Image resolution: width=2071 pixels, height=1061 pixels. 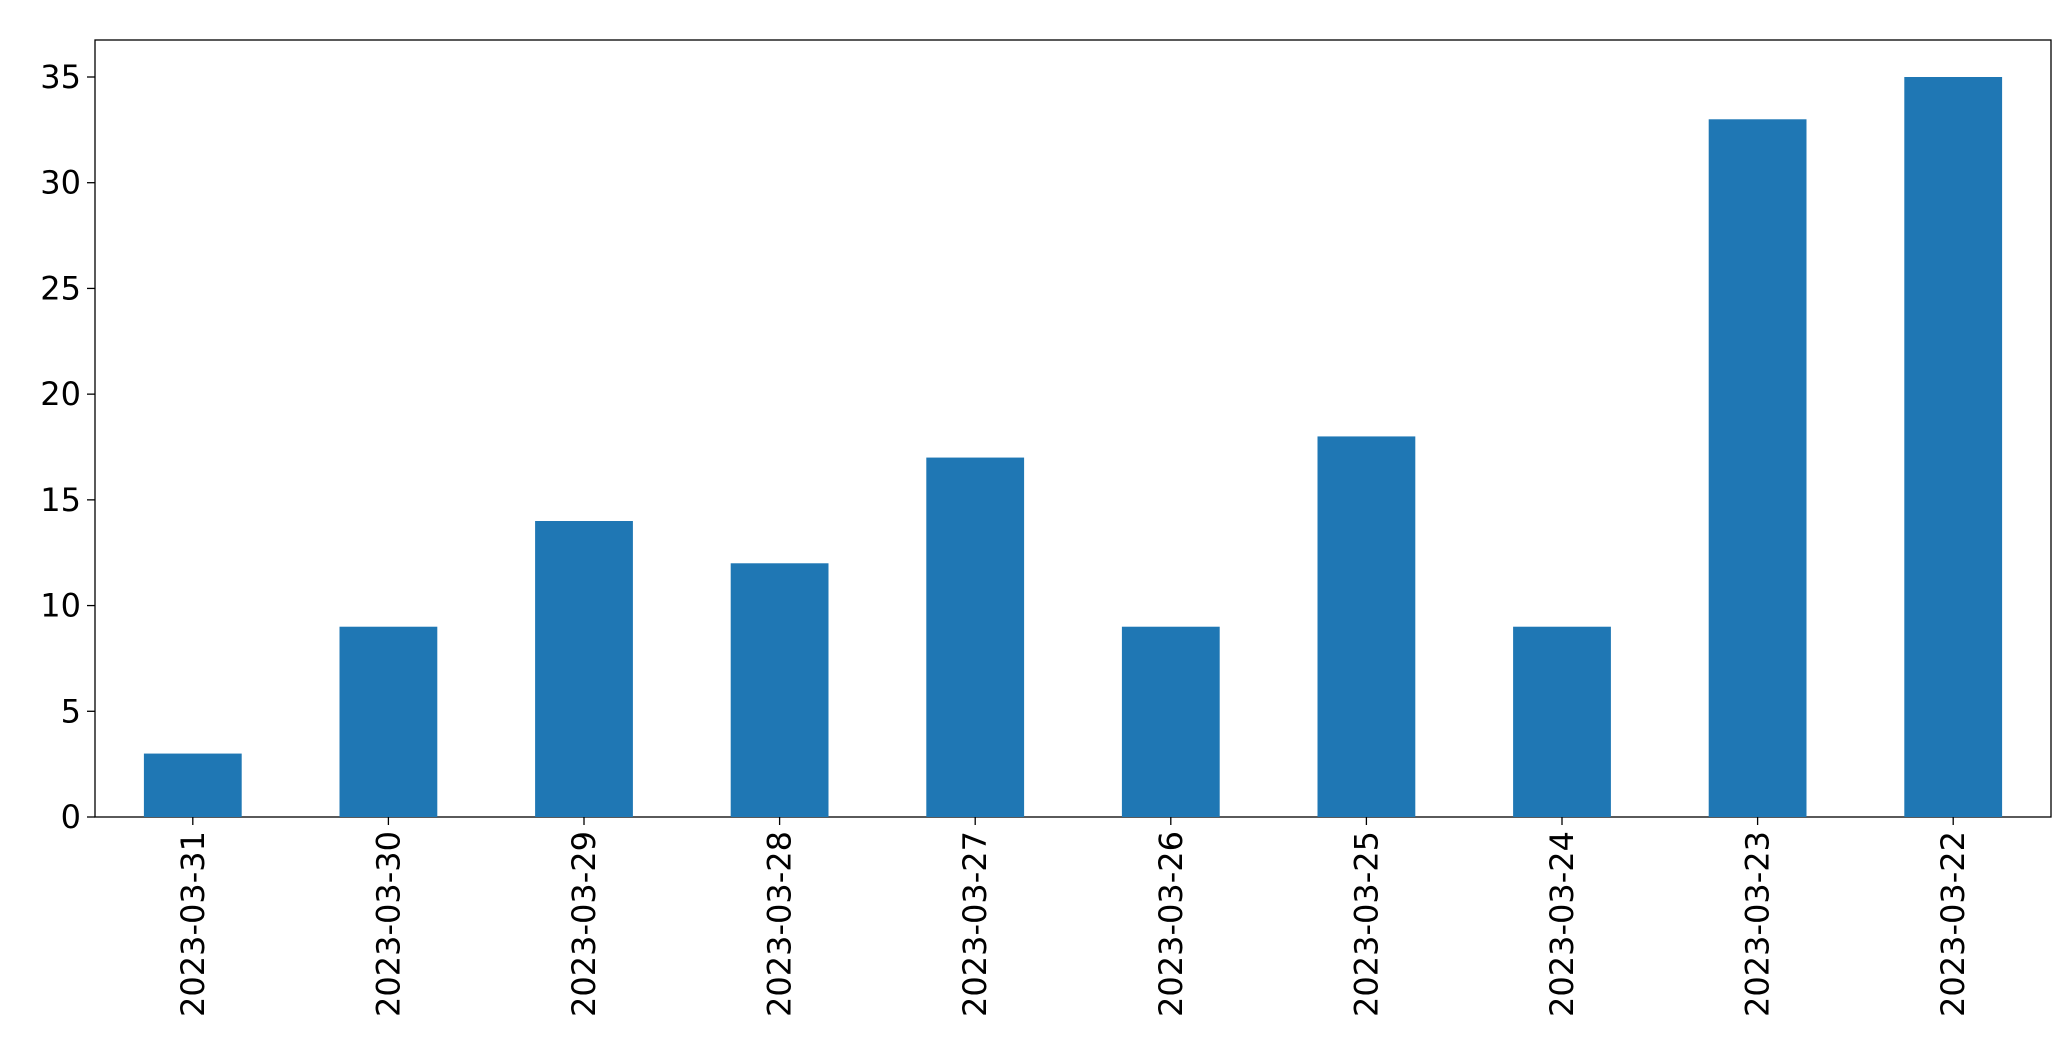 What do you see at coordinates (1366, 924) in the screenshot?
I see `x-tick-label: 2023-03-25` at bounding box center [1366, 924].